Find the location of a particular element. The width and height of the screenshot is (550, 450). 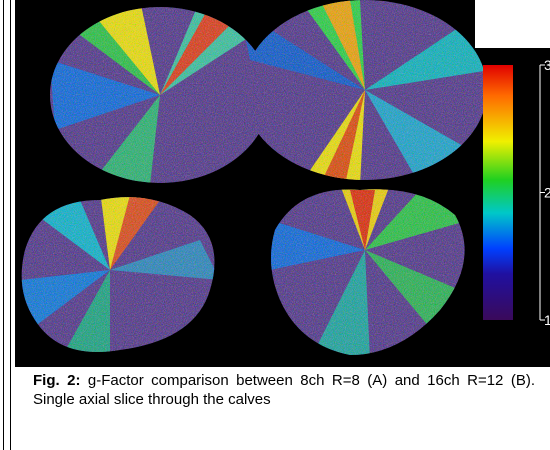

caption-label: Fig. 2: is located at coordinates (57, 380).